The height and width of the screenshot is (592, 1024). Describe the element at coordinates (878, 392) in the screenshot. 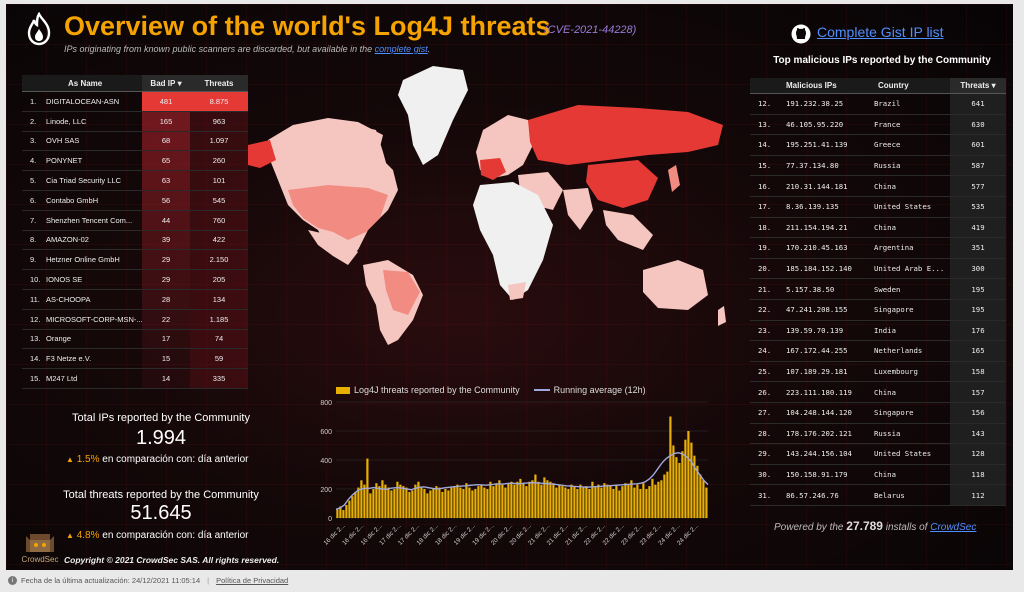

I see `ip-table-row: 26. 223.111.180.119 China 157` at that location.